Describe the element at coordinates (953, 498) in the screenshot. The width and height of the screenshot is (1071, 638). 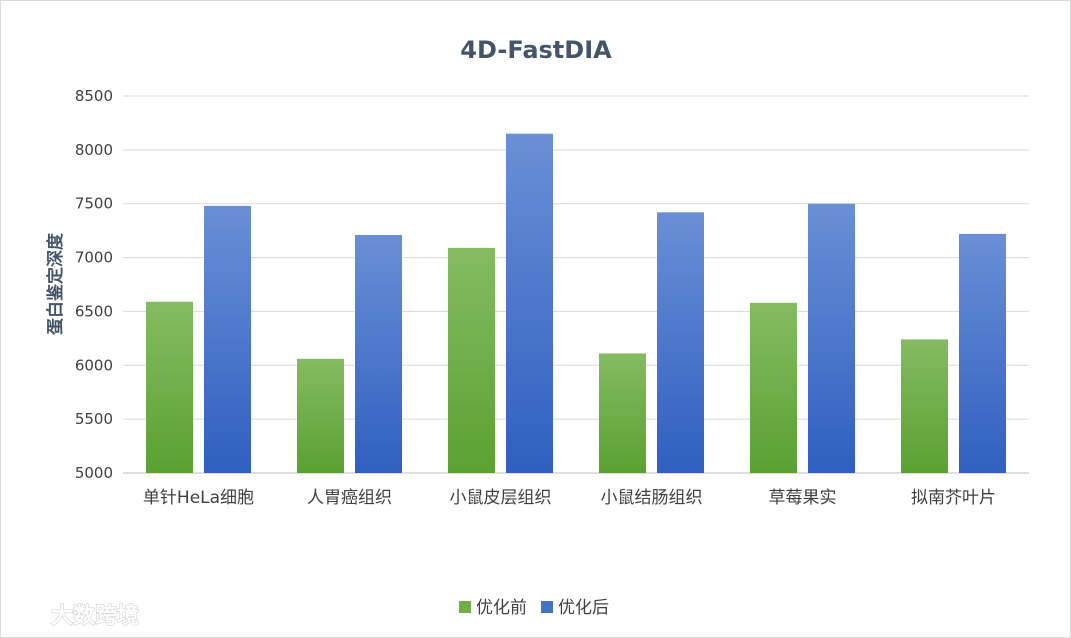
I see `x-category-label: 拟南芥叶片` at that location.